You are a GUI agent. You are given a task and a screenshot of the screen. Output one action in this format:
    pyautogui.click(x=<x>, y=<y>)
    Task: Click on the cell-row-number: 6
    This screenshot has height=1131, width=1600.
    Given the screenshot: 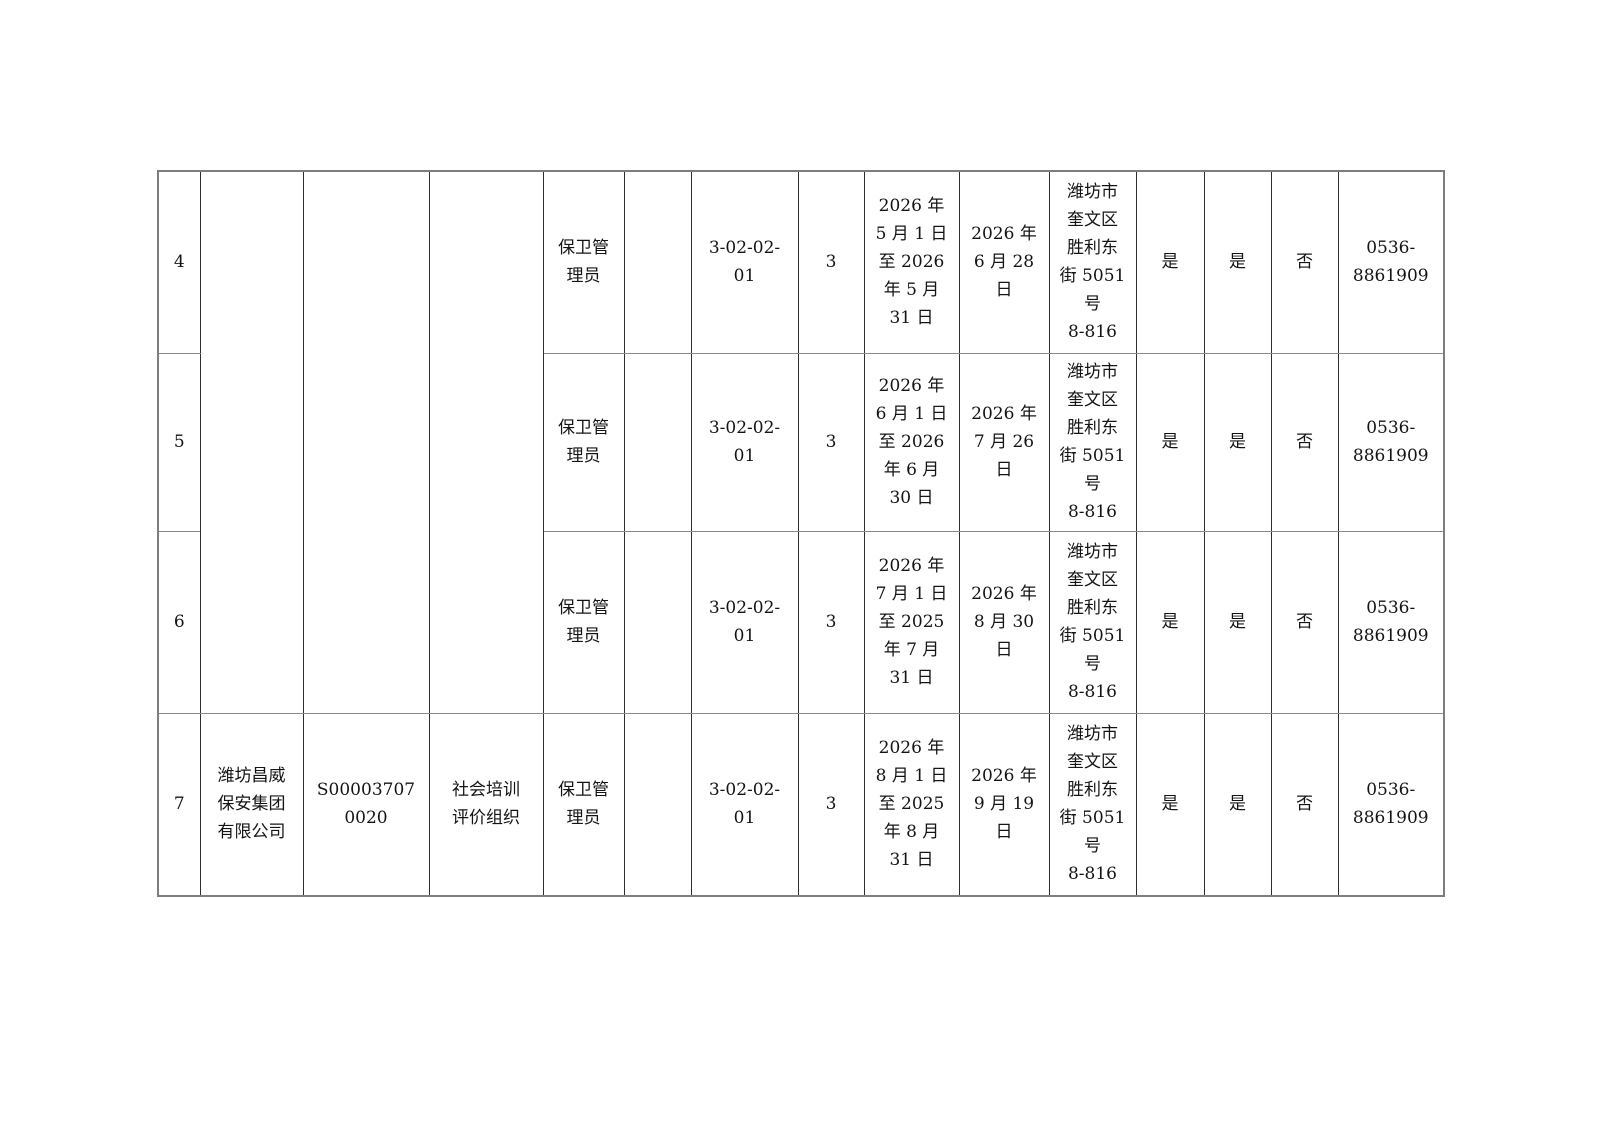 What is the action you would take?
    pyautogui.click(x=179, y=622)
    